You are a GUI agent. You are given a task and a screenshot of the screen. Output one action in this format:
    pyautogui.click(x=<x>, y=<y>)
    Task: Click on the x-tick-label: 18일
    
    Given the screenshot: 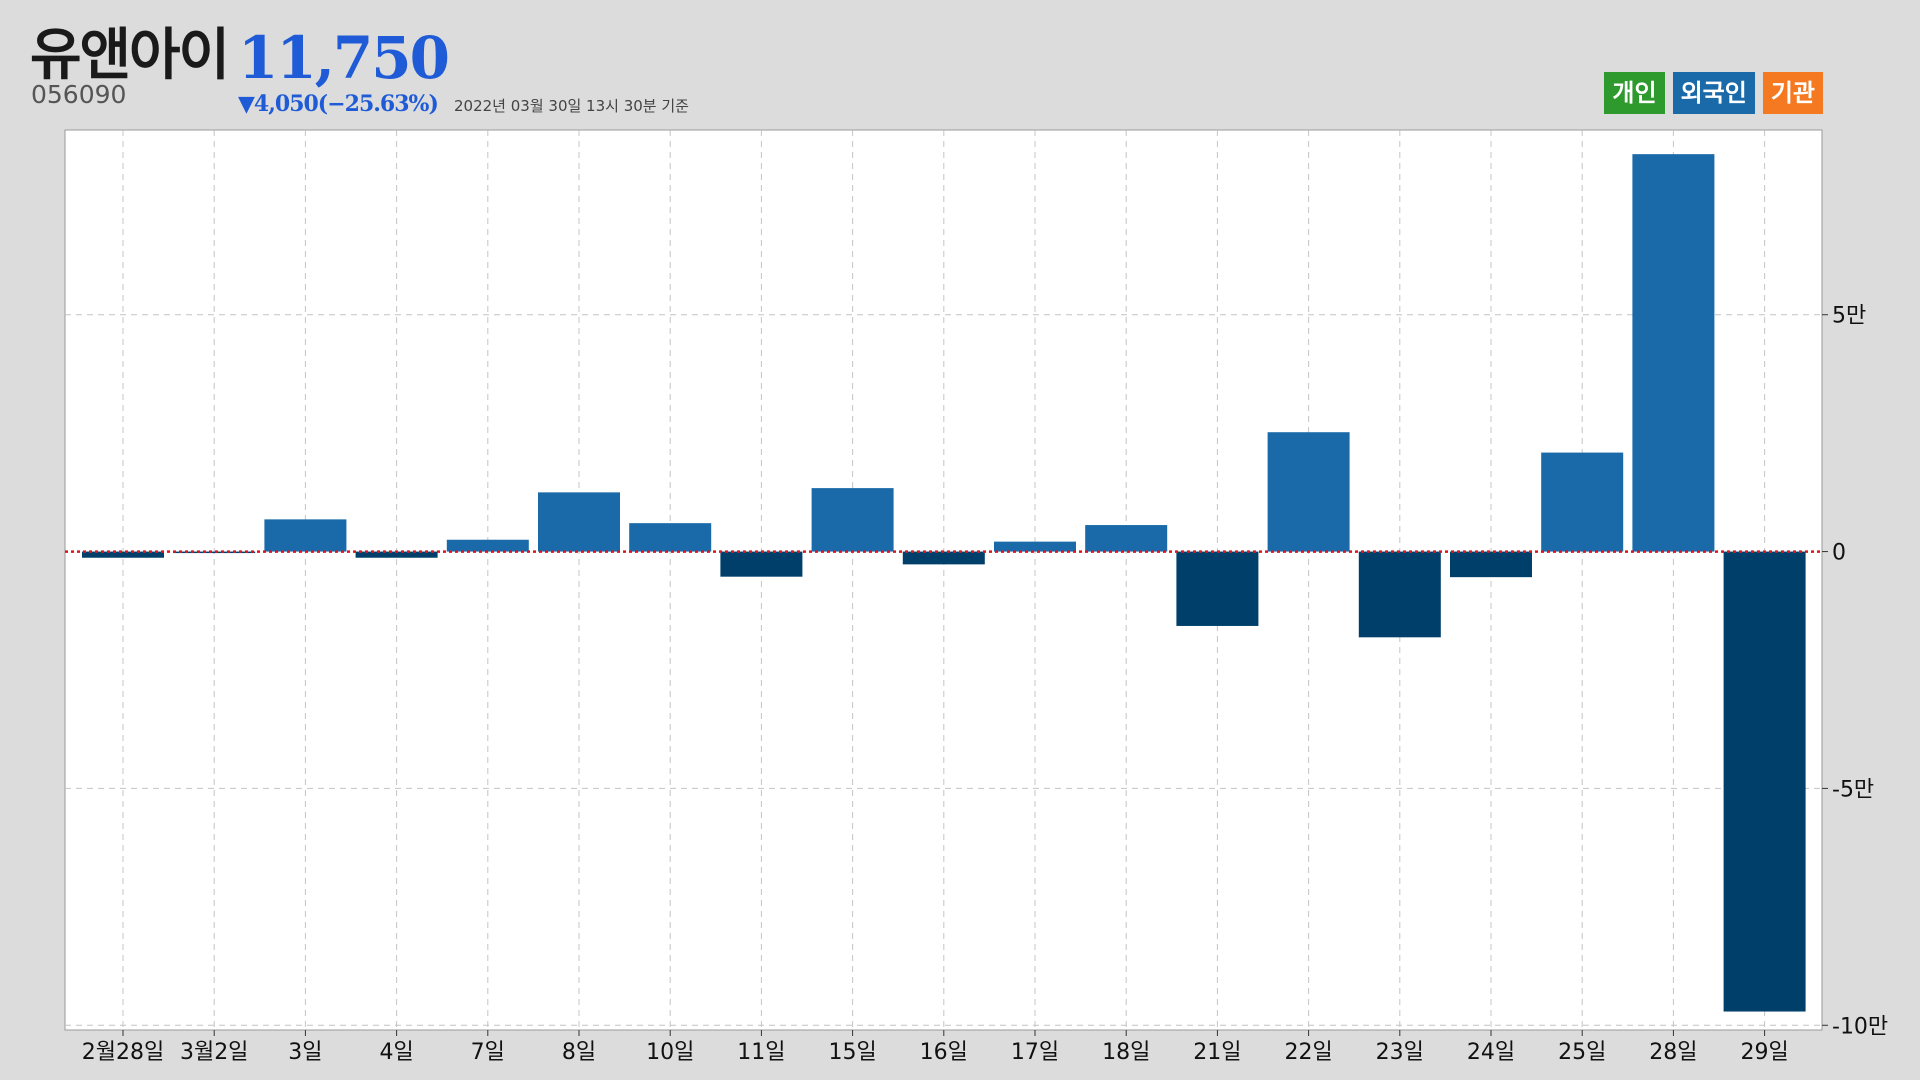 What is the action you would take?
    pyautogui.click(x=1126, y=1052)
    